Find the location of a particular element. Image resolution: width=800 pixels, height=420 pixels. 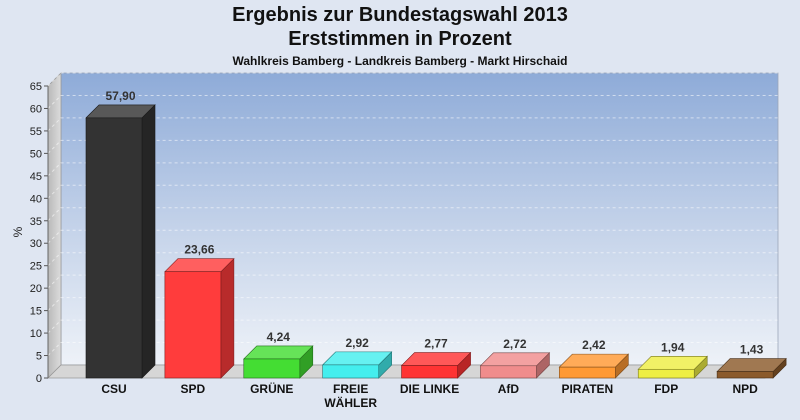

y-tick-label: 45 is located at coordinates (36, 177).